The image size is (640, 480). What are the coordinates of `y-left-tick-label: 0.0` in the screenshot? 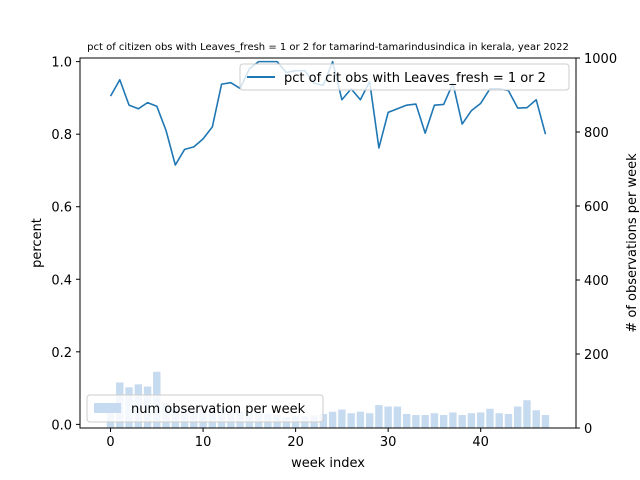 It's located at (61, 425).